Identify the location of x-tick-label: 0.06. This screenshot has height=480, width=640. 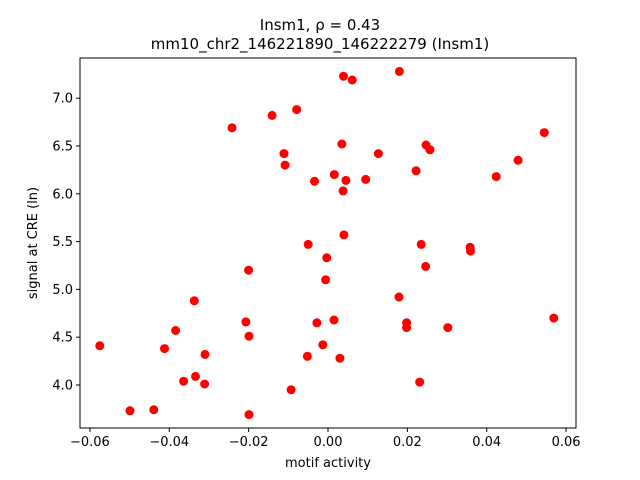
(566, 442).